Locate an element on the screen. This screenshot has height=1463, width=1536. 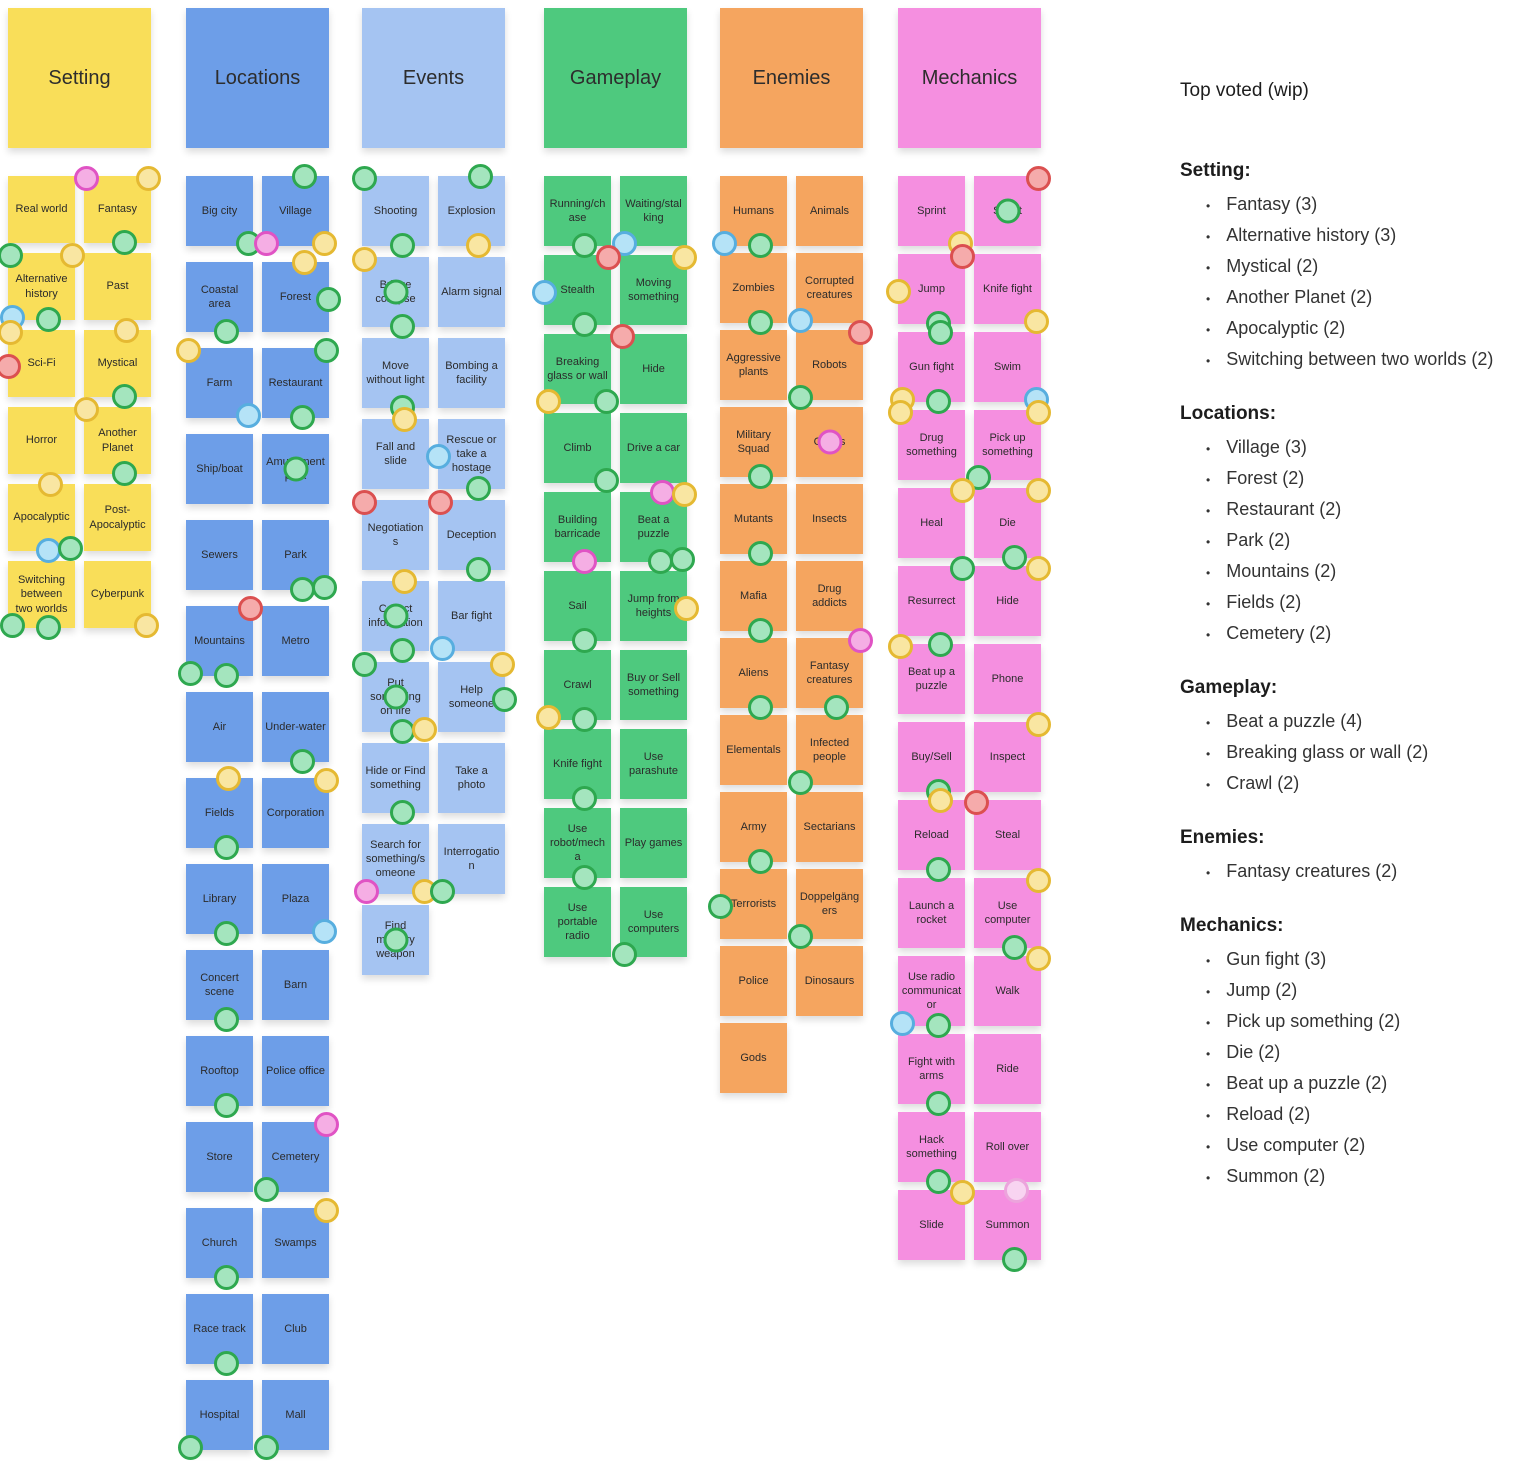
sticky-note: Police office is located at coordinates (295, 1071).